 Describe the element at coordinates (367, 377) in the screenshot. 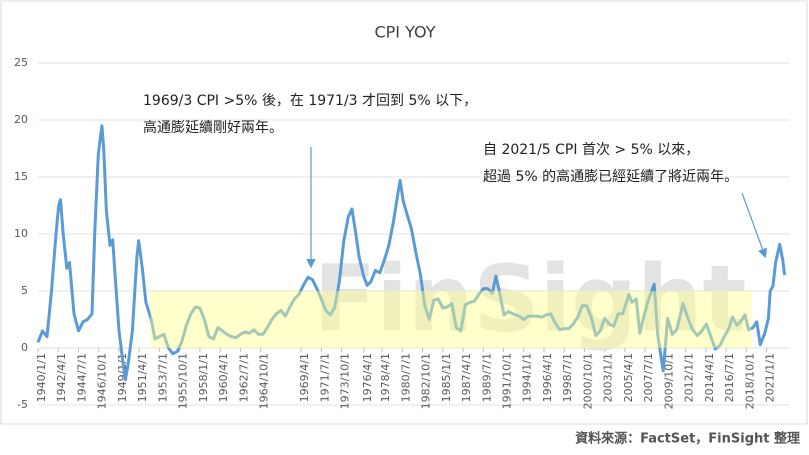

I see `x-tick-label: 1976/4/1` at that location.